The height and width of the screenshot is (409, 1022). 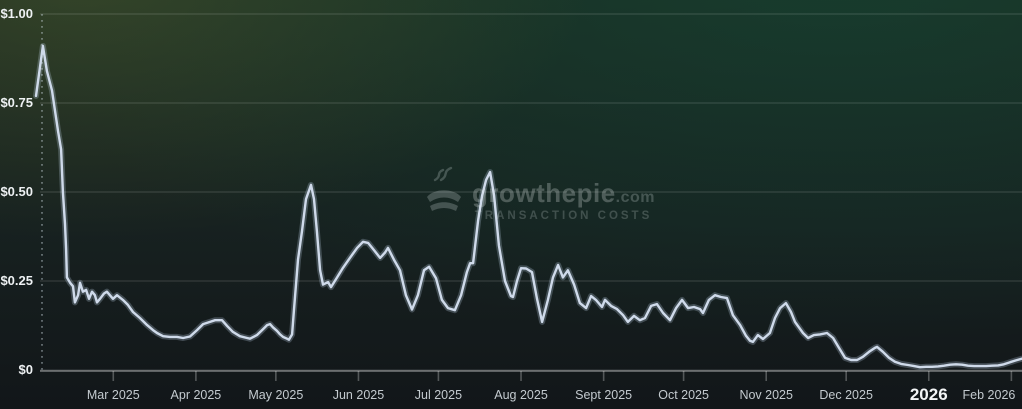 I want to click on x-axis-label: Feb 2026, so click(x=989, y=395).